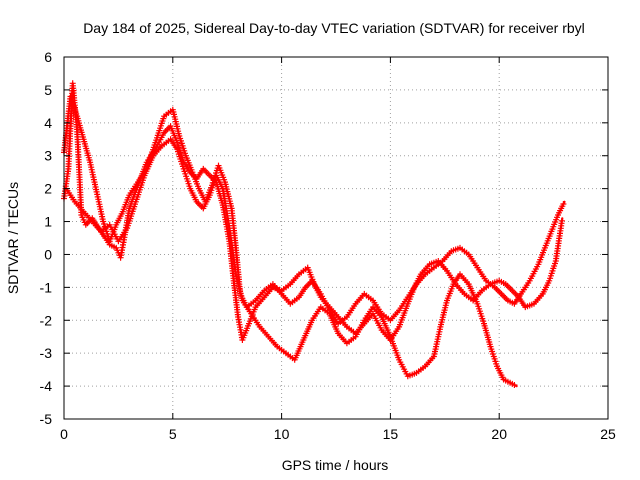 The height and width of the screenshot is (480, 640). What do you see at coordinates (46, 419) in the screenshot?
I see `y-tick-label: -5` at bounding box center [46, 419].